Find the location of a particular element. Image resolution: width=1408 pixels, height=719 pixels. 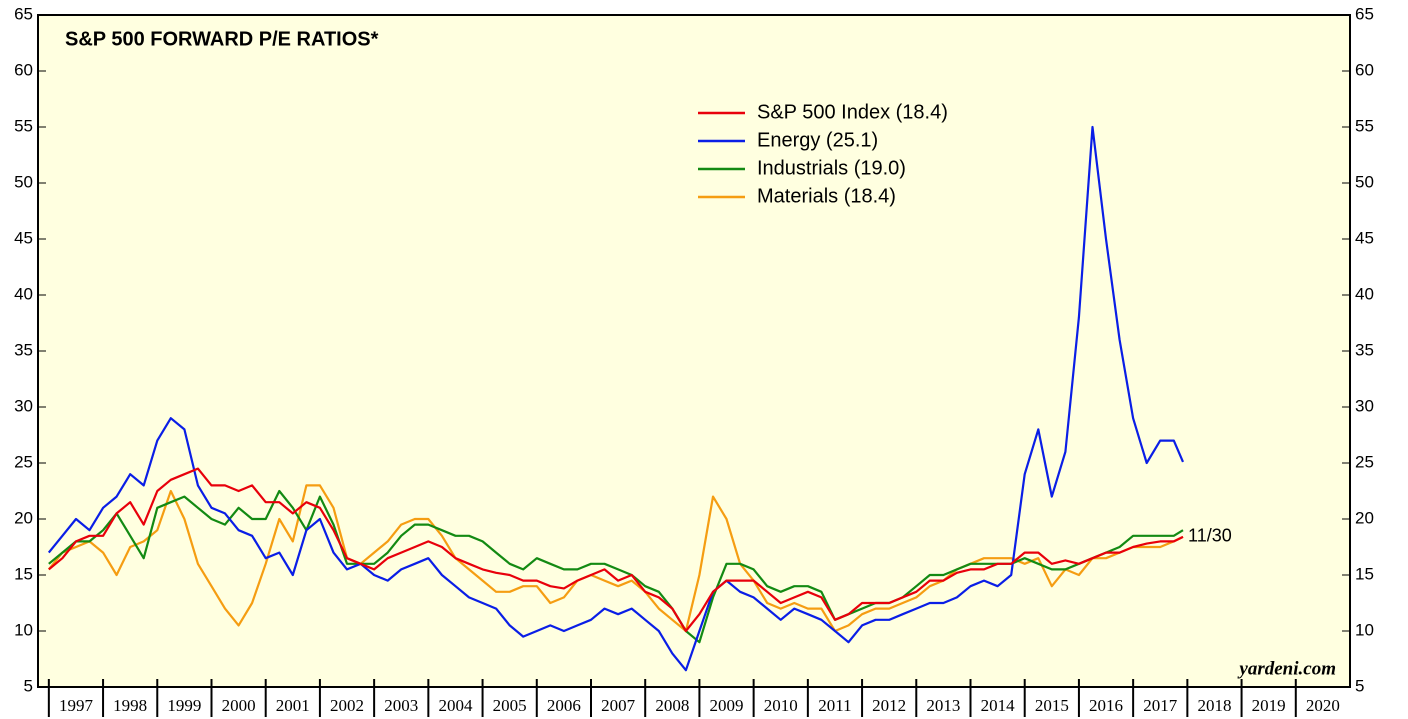

y2-tick-label: 50 is located at coordinates (1364, 181).